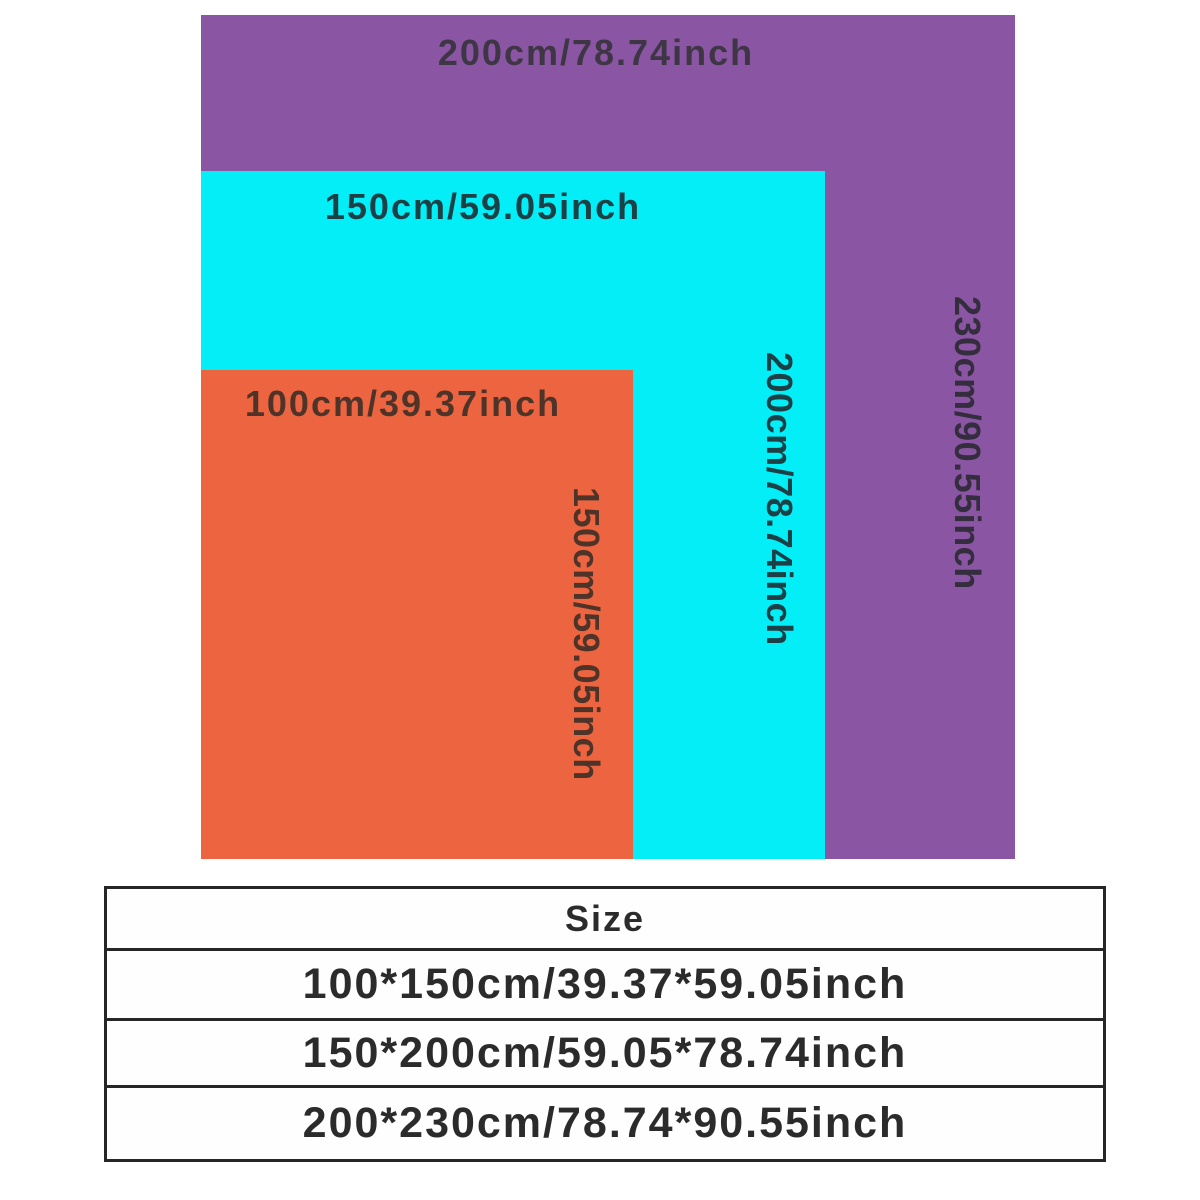  What do you see at coordinates (779, 499) in the screenshot?
I see `height-label-cyan: 200cm/78.74inch` at bounding box center [779, 499].